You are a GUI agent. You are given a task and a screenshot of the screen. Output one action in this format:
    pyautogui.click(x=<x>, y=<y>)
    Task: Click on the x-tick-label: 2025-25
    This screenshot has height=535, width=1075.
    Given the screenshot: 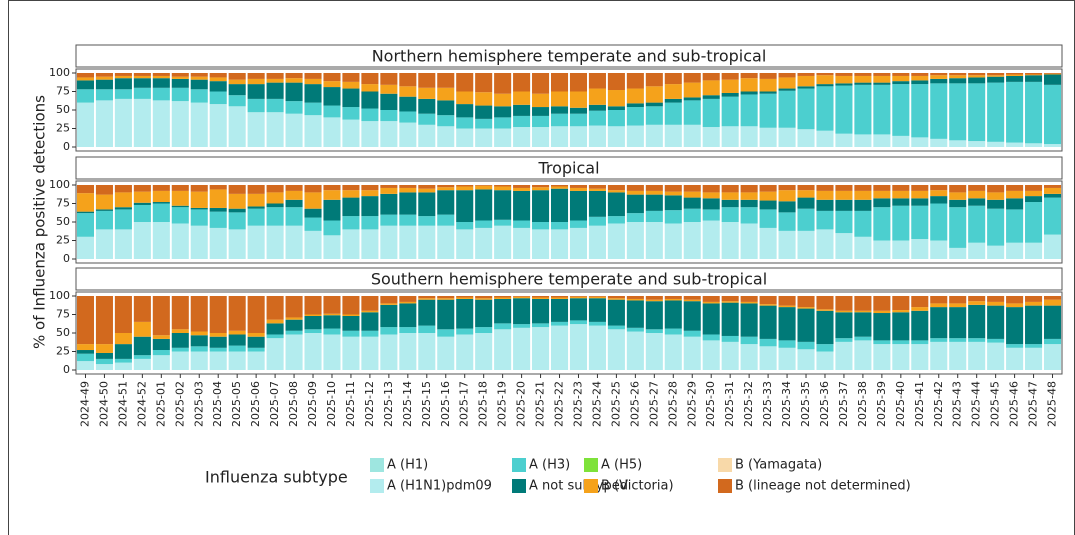 What is the action you would take?
    pyautogui.click(x=615, y=404)
    